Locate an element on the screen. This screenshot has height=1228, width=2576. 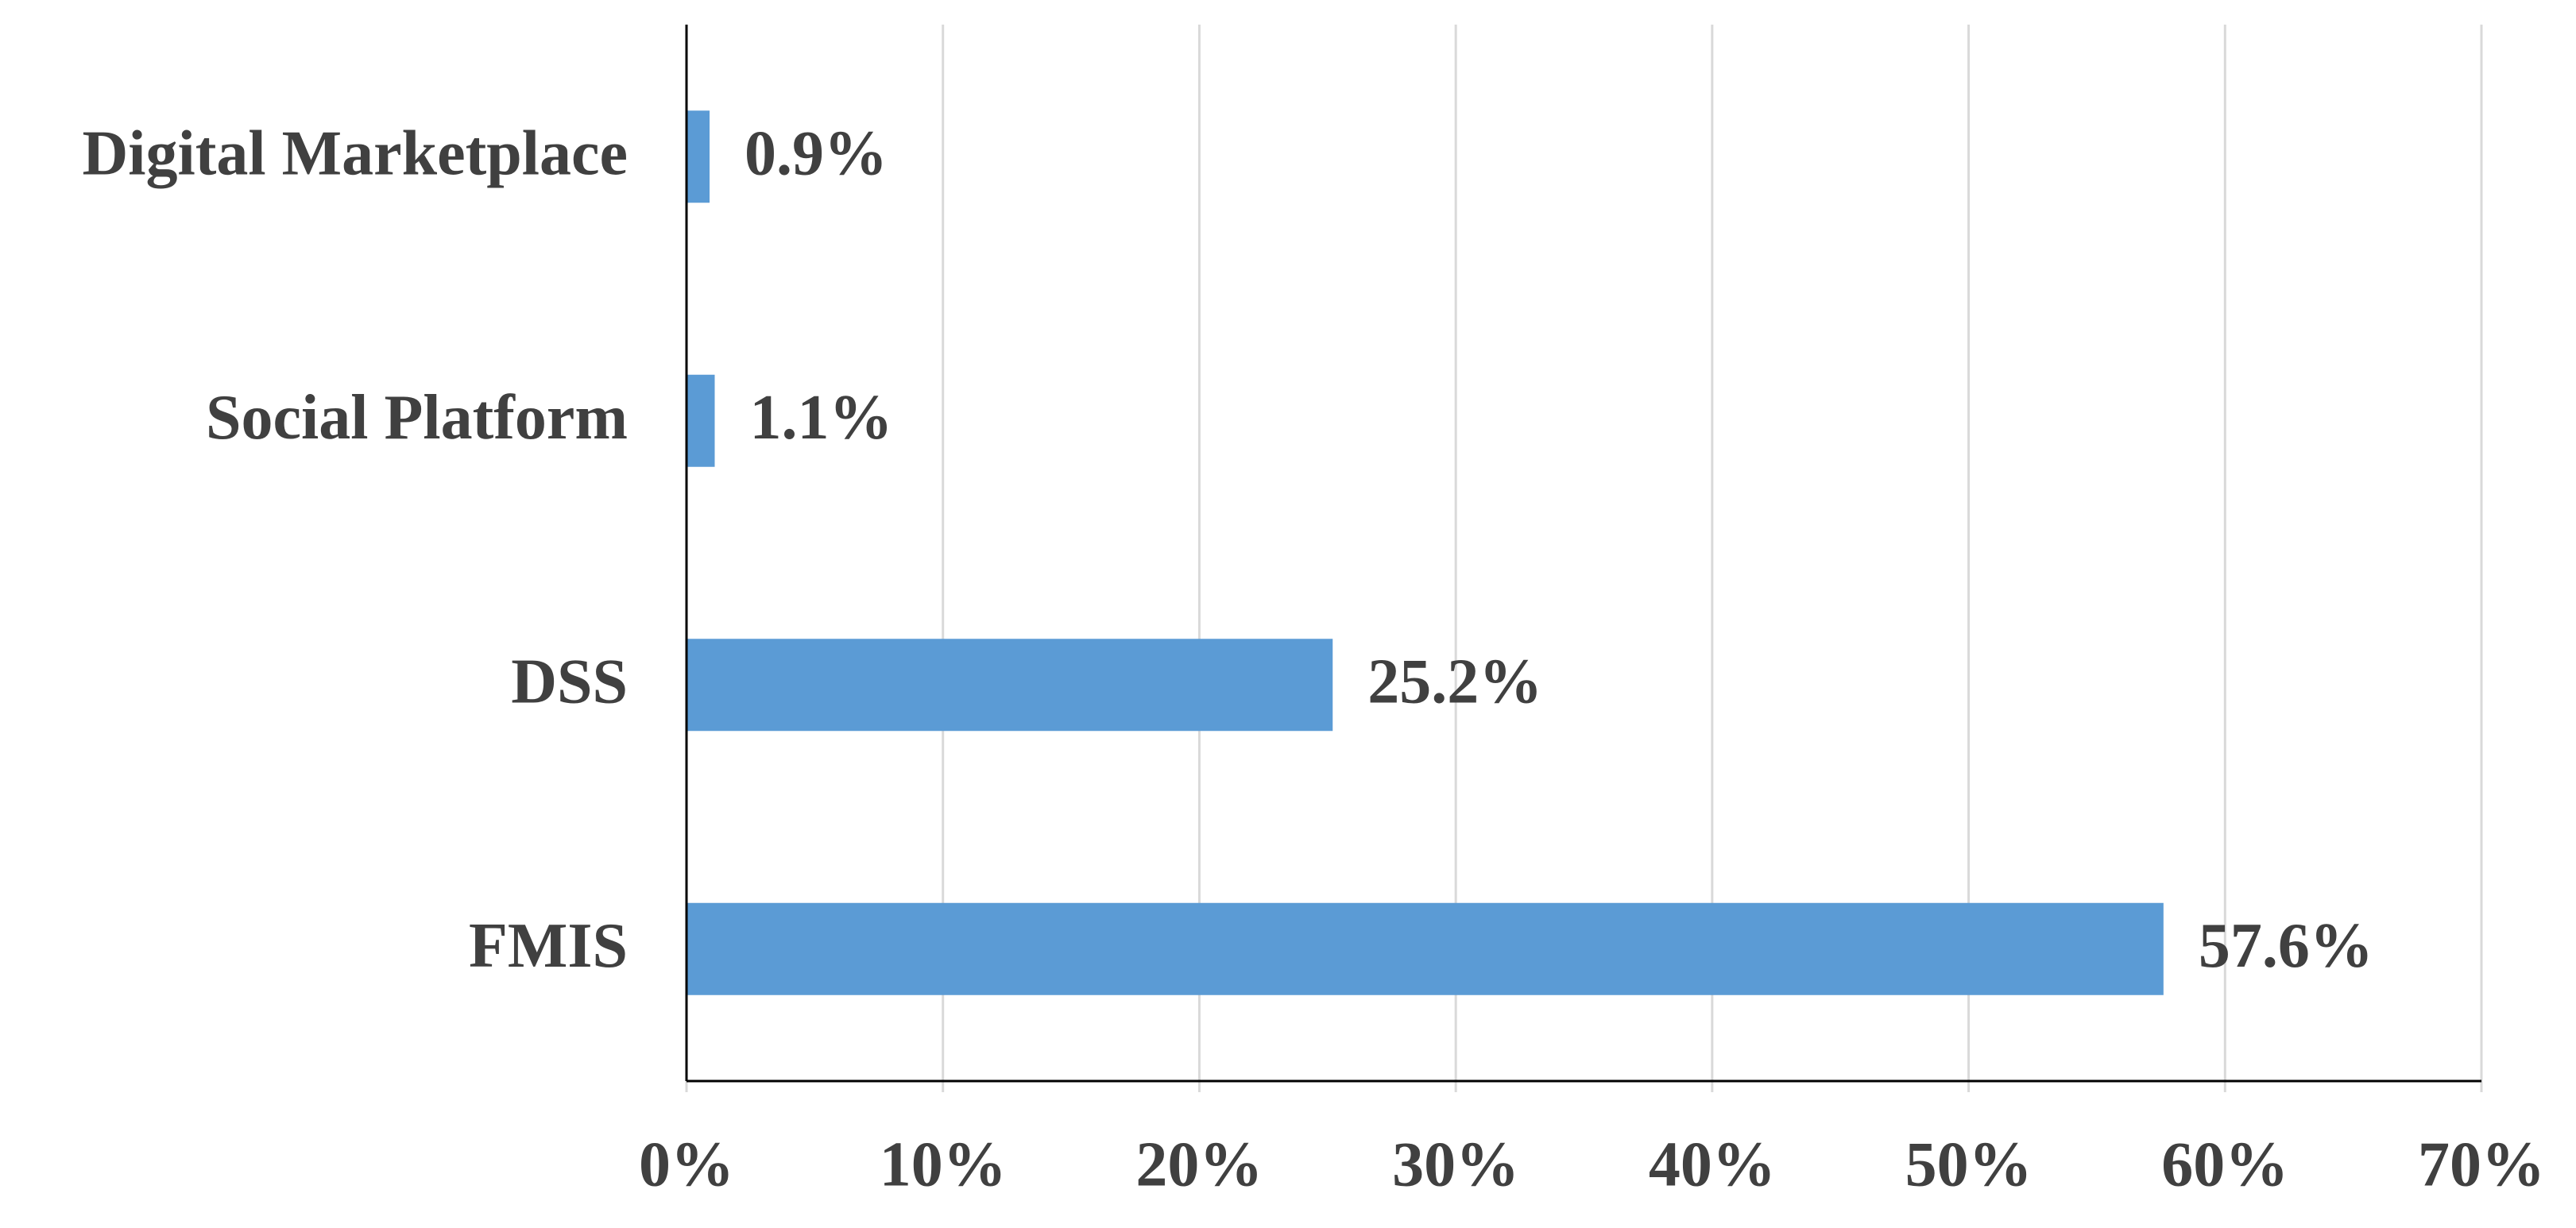
x-tick-label: 60% is located at coordinates (2224, 1164).